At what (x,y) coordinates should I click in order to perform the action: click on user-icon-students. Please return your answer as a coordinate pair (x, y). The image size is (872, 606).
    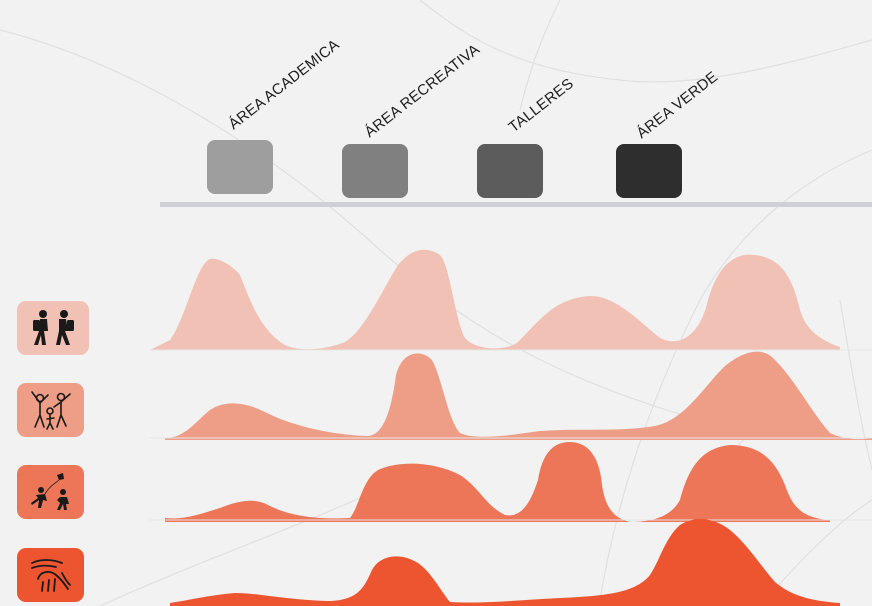
    Looking at the image, I should click on (53, 328).